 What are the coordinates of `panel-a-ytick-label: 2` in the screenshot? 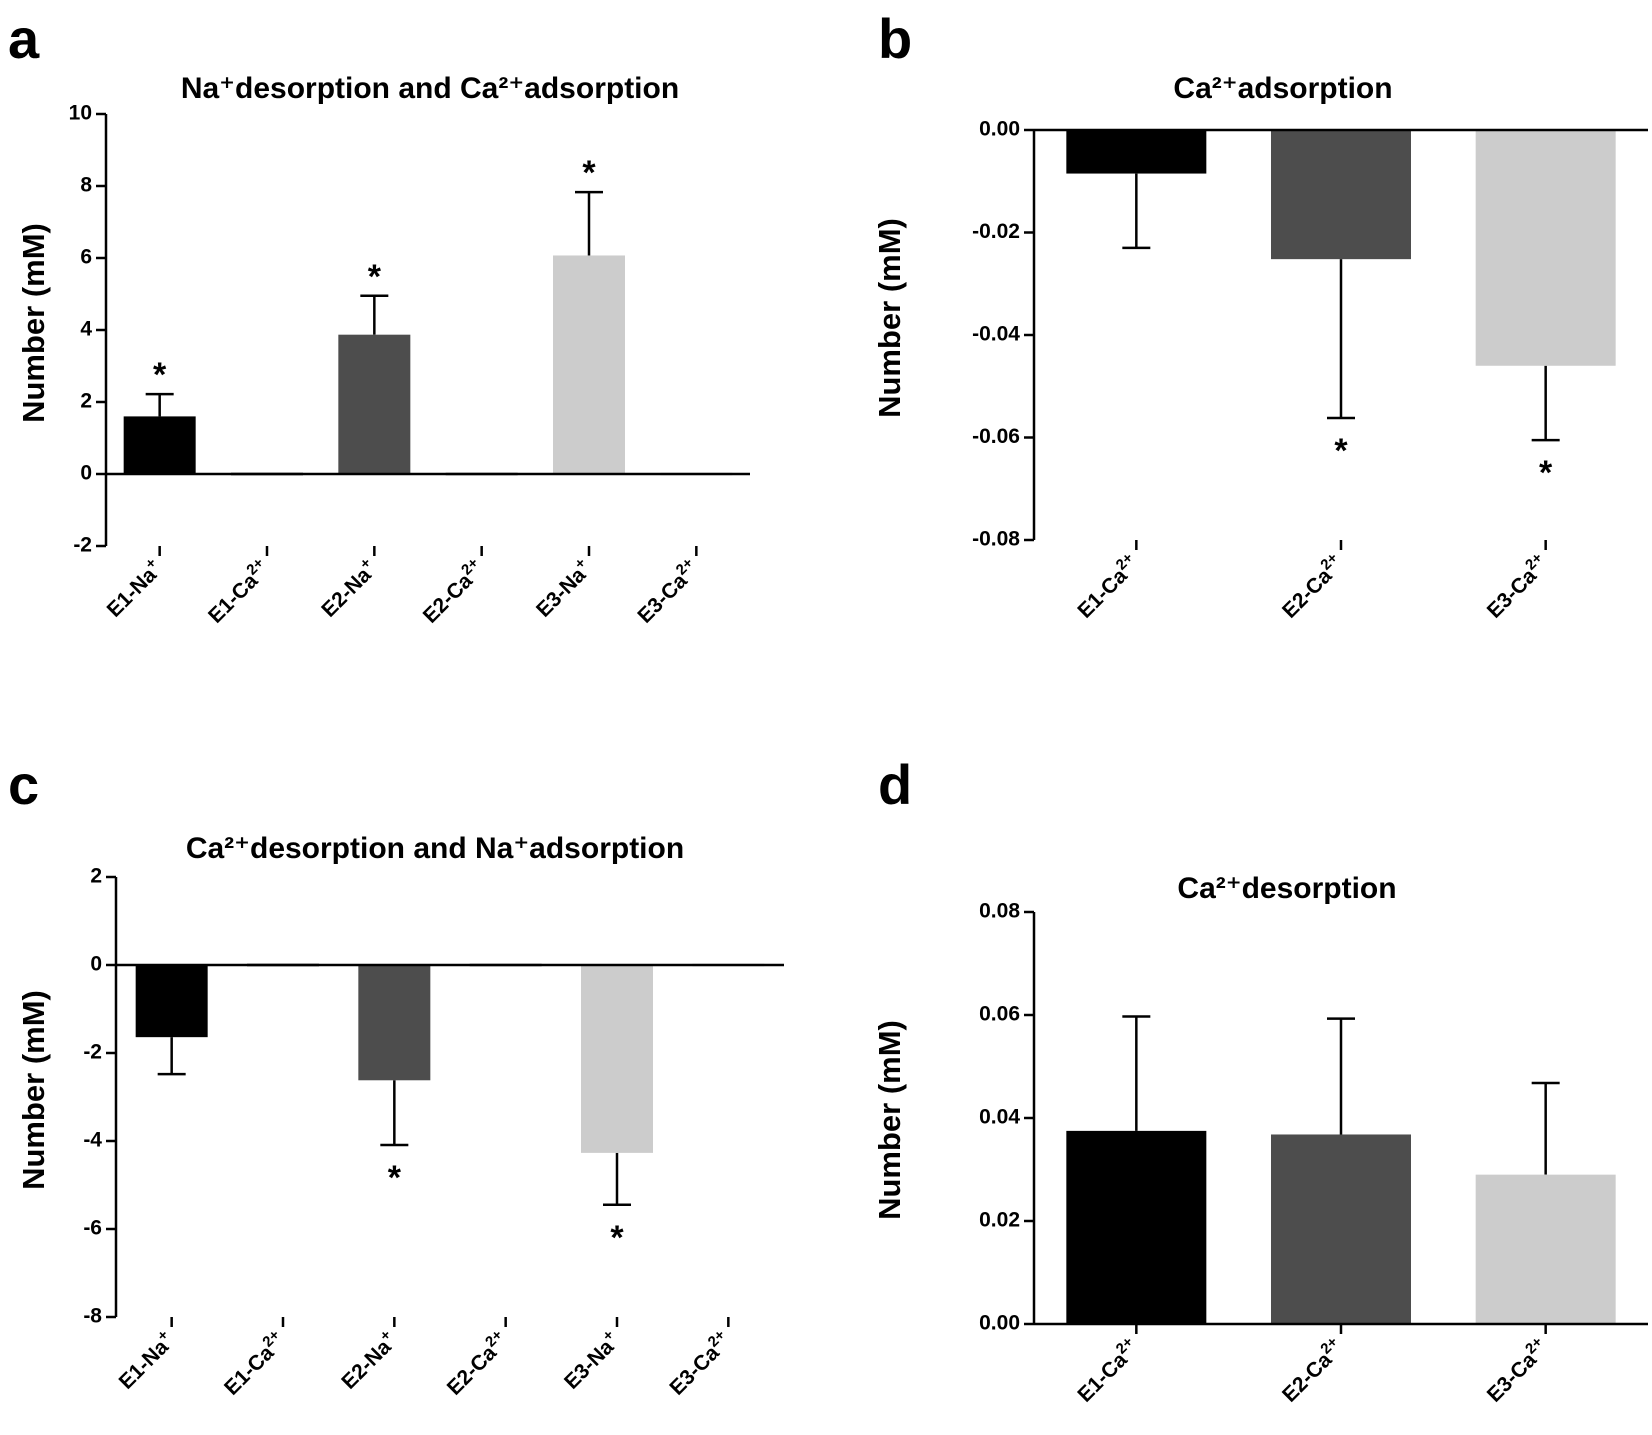 It's located at (86, 401).